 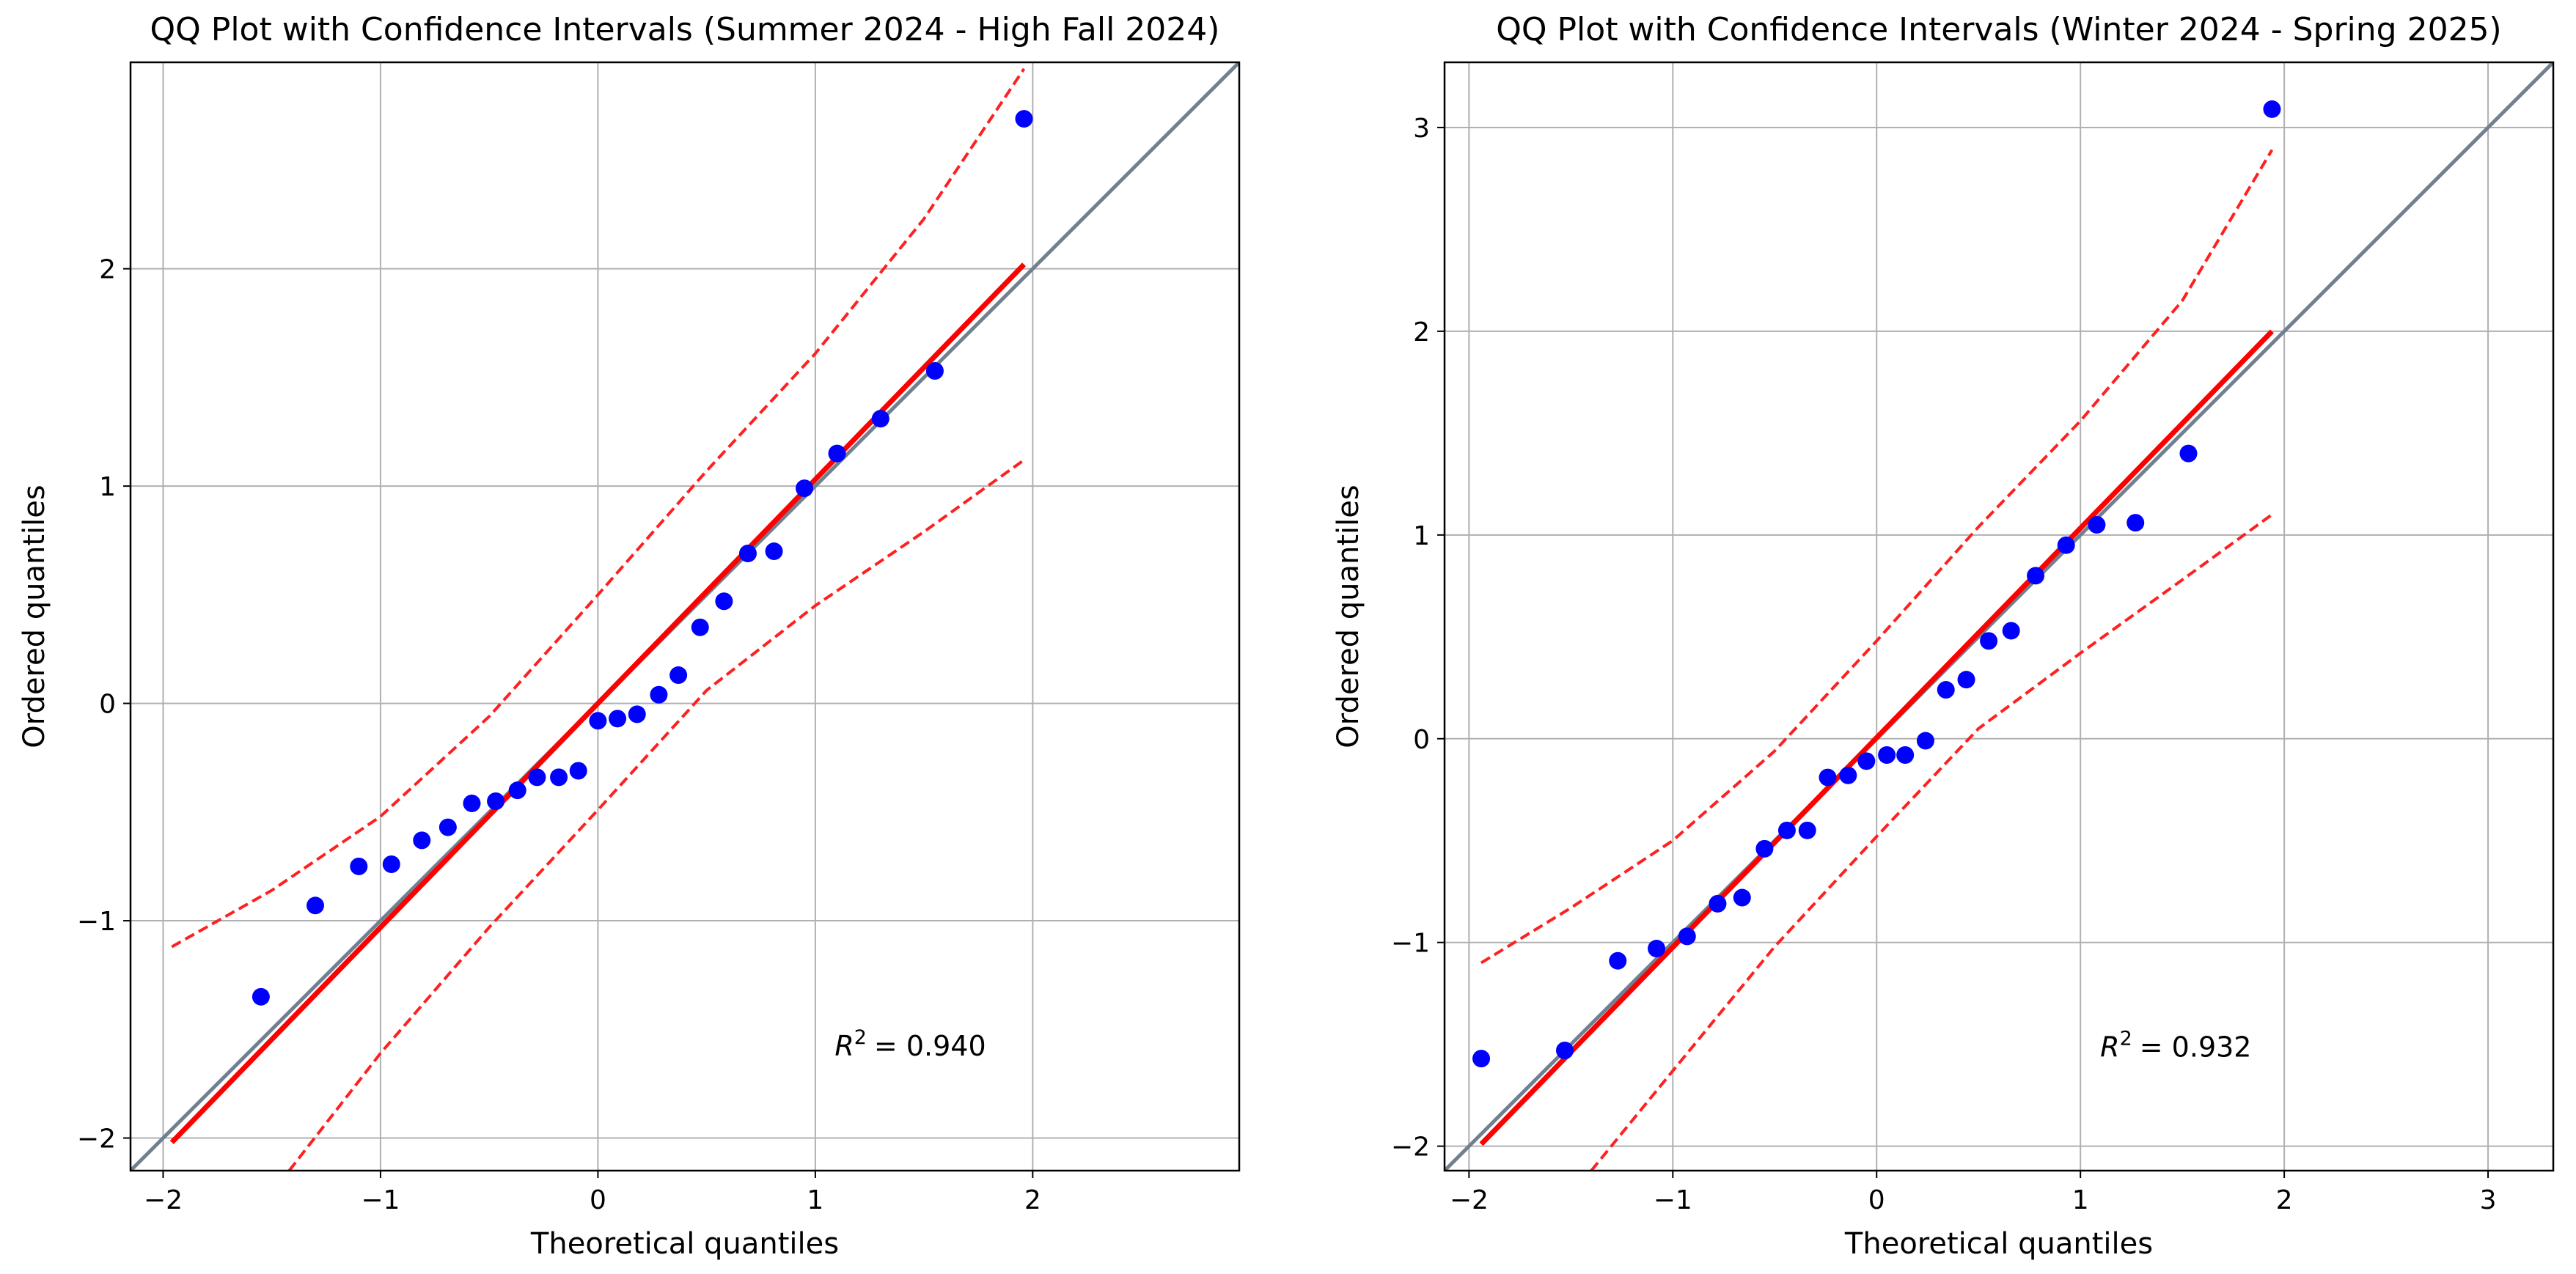 I want to click on x-tick-label: 3, so click(x=2489, y=1200).